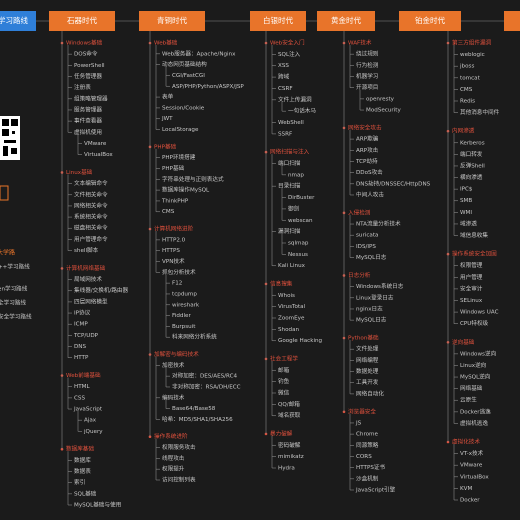 The height and width of the screenshot is (520, 520). What do you see at coordinates (380, 286) in the screenshot?
I see `item: Windows系统日志` at bounding box center [380, 286].